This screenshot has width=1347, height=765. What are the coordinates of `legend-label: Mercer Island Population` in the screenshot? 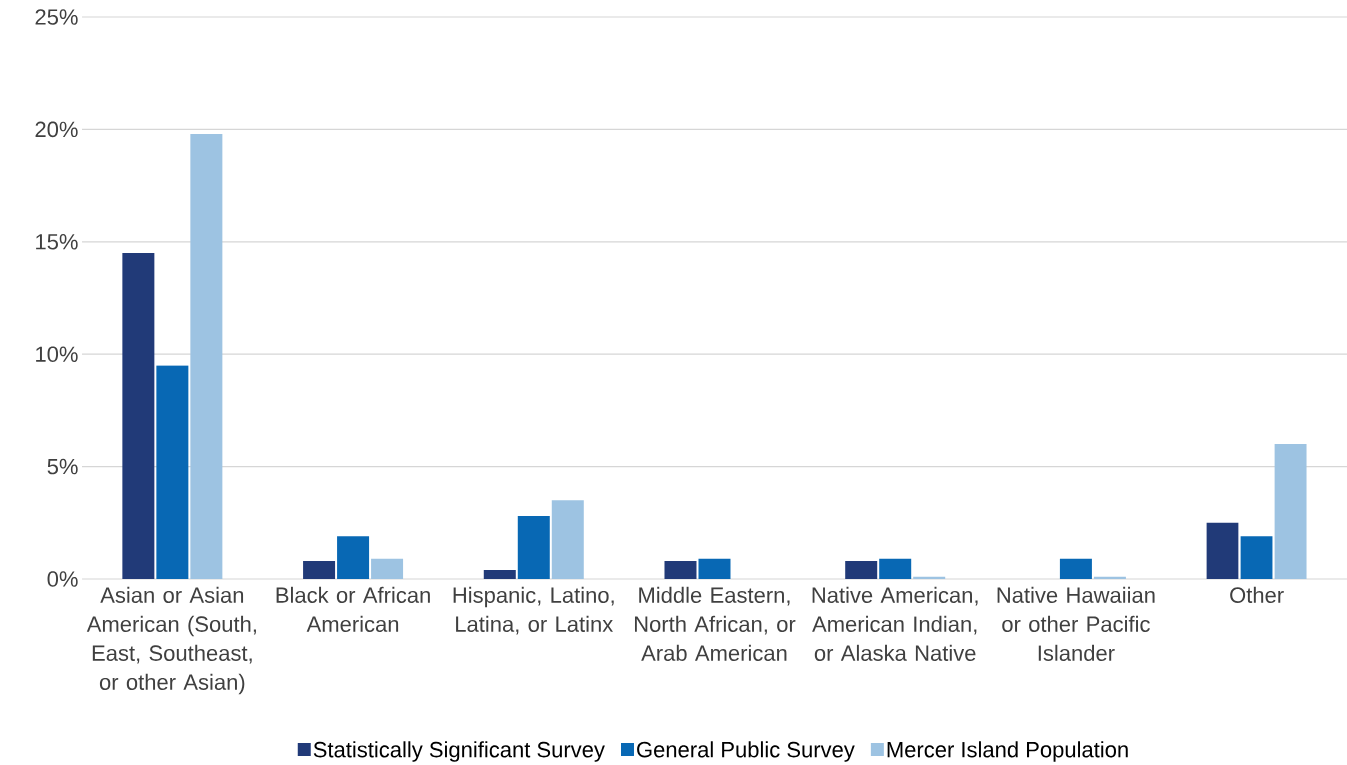 It's located at (1007, 751).